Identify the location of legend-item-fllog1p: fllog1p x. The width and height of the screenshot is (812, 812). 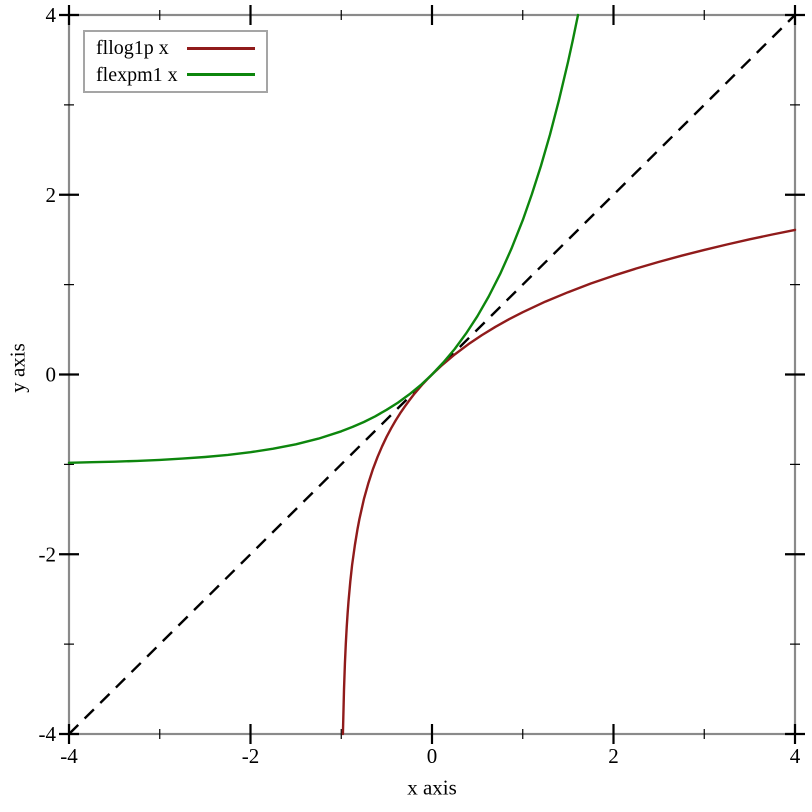
(175, 48).